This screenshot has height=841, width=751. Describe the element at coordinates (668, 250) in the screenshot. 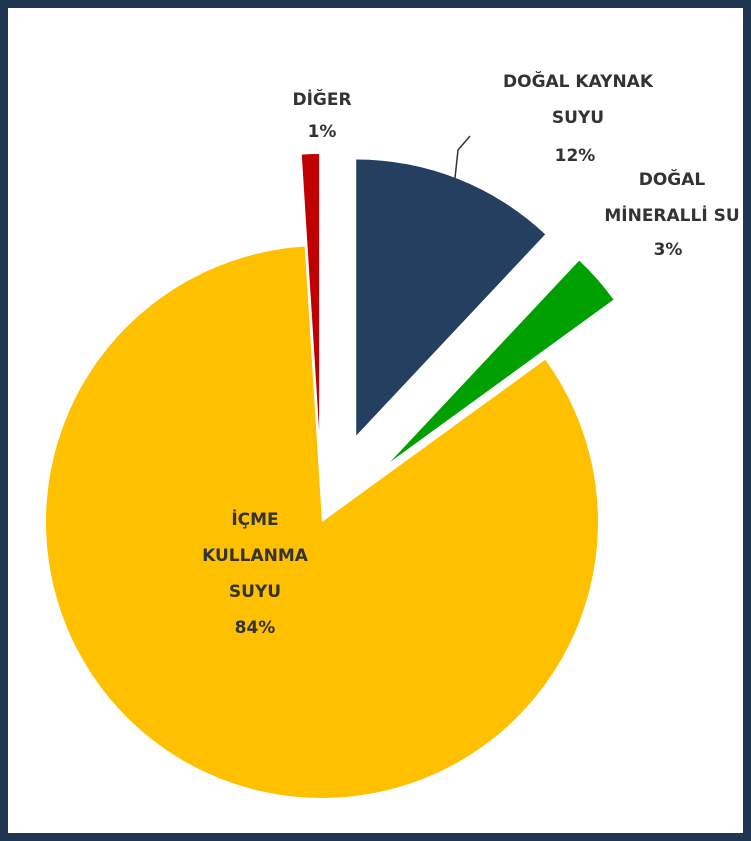

I see `slice-value-label: 3%` at that location.